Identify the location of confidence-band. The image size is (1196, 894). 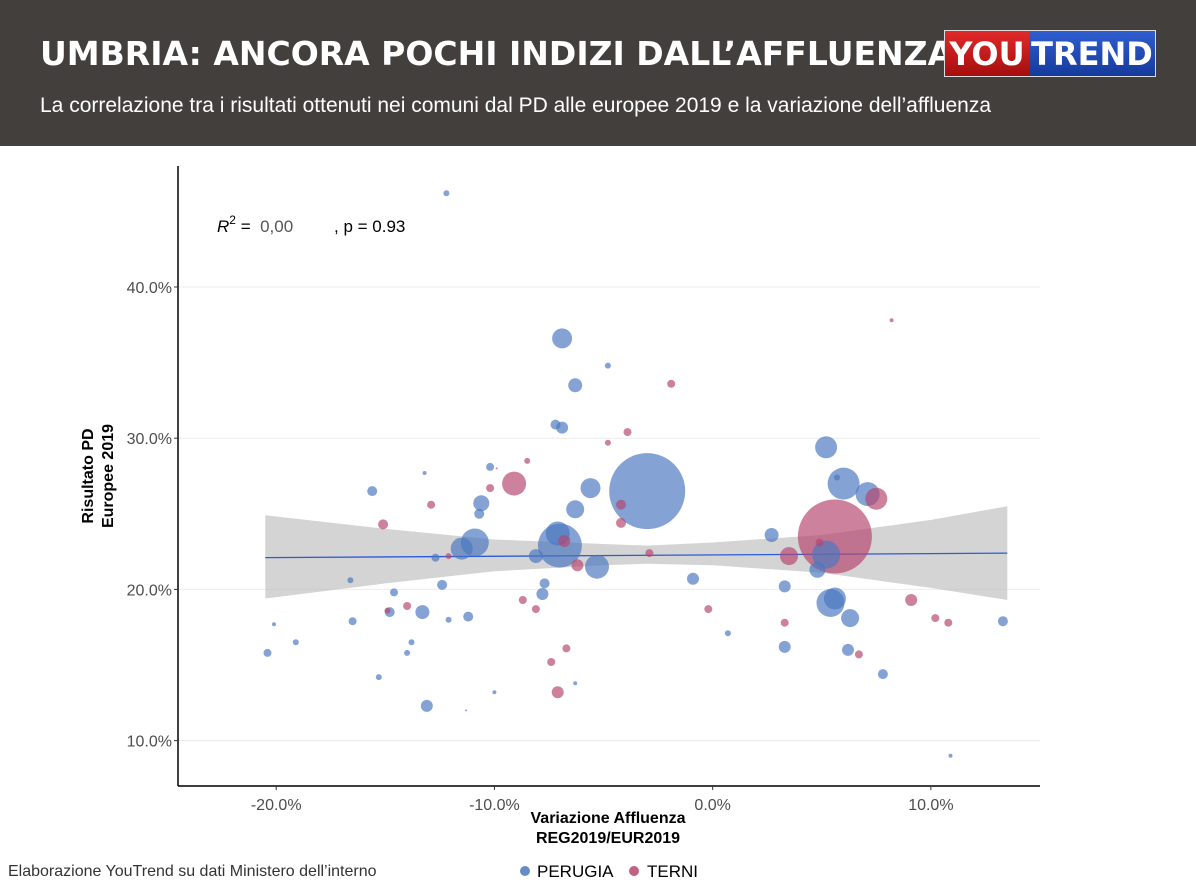
(636, 553).